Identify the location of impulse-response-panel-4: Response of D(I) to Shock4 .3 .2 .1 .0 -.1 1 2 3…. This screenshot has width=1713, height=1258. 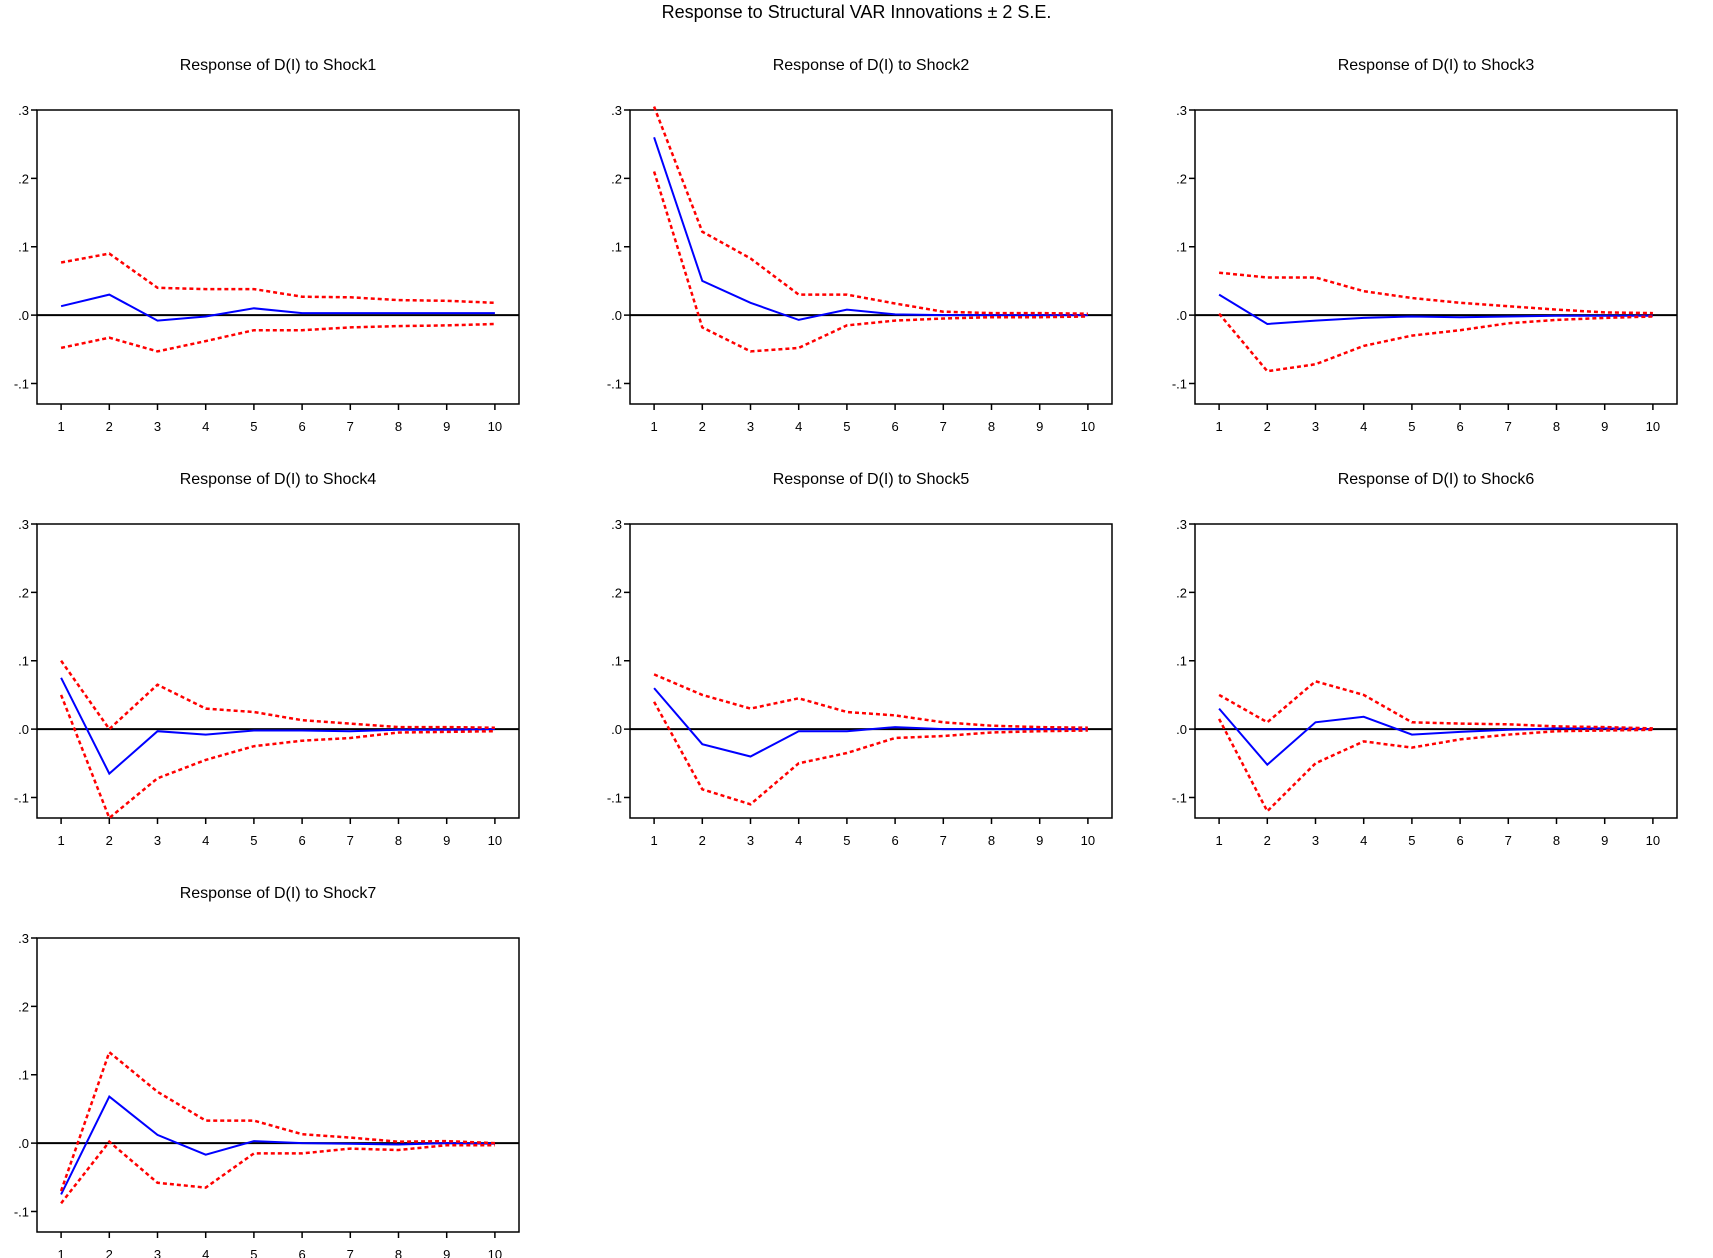
(267, 659).